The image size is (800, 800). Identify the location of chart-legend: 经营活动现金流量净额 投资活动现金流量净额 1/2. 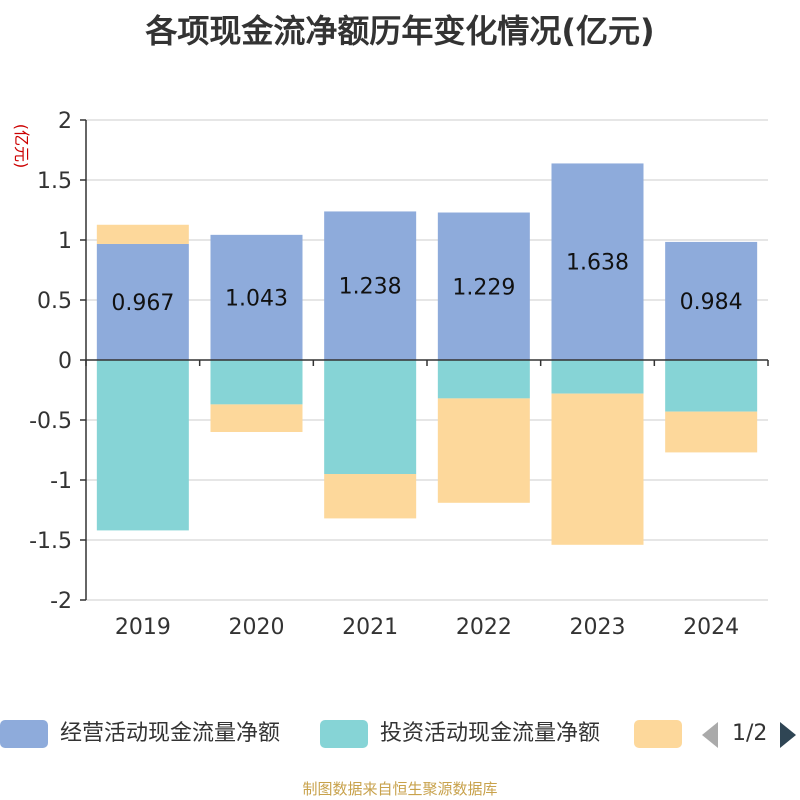
(400, 734).